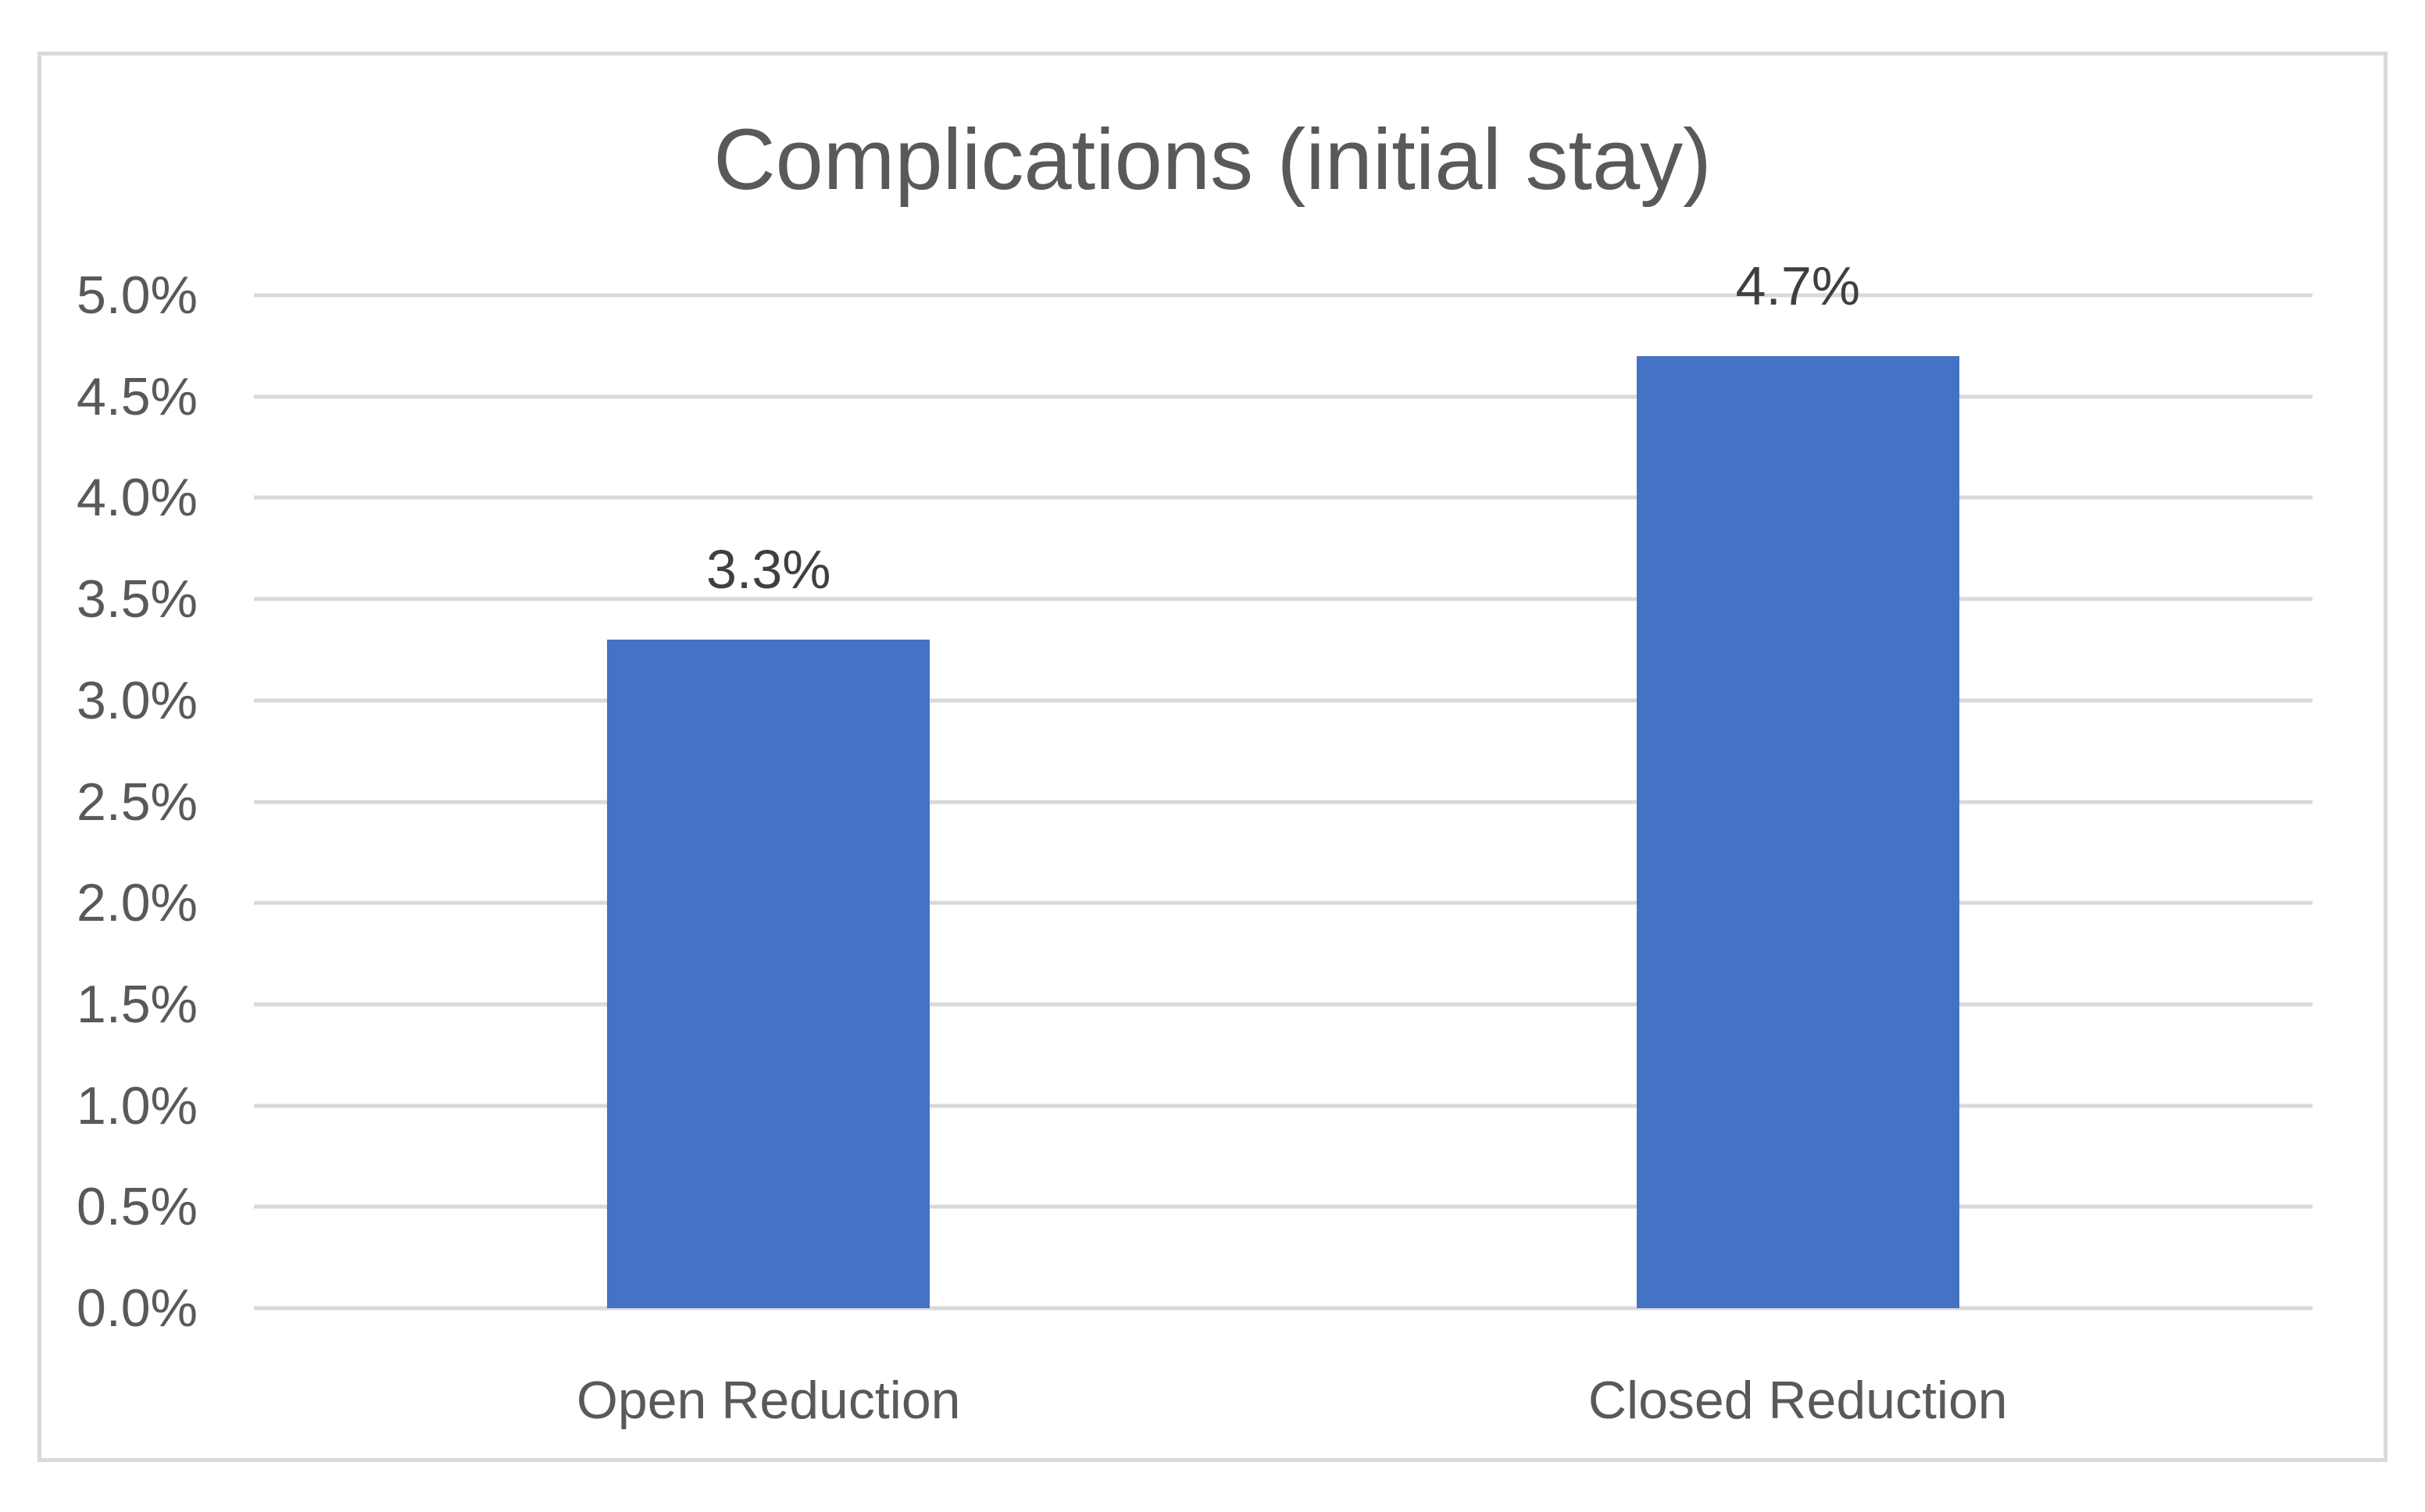 This screenshot has width=2425, height=1512. Describe the element at coordinates (769, 1400) in the screenshot. I see `x-category-label: Open Reduction` at that location.